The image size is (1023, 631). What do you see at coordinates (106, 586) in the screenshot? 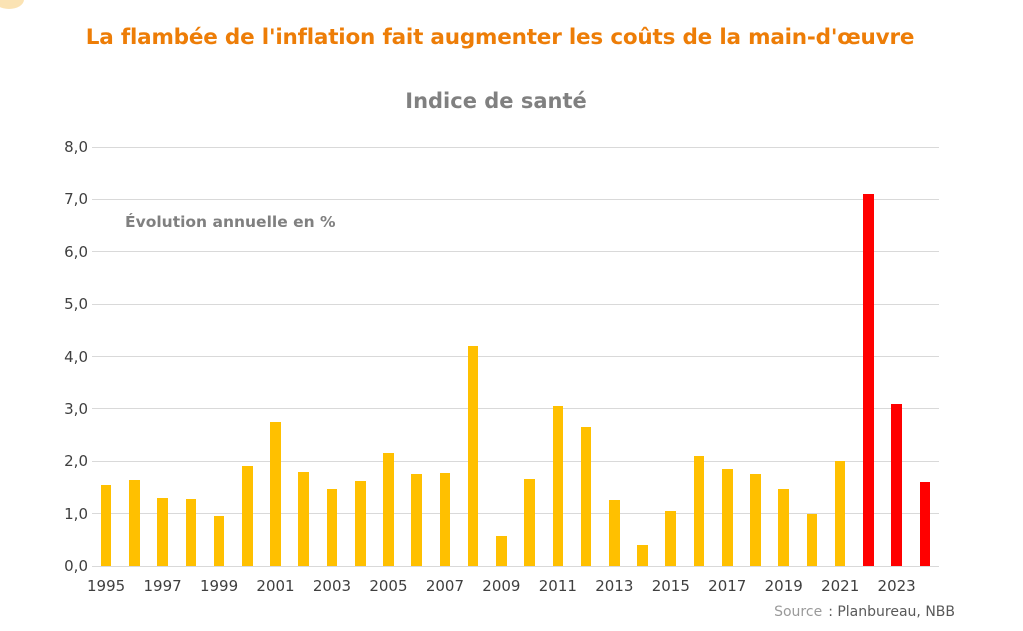
I see `x-tick-label-1995: 1995` at bounding box center [106, 586].